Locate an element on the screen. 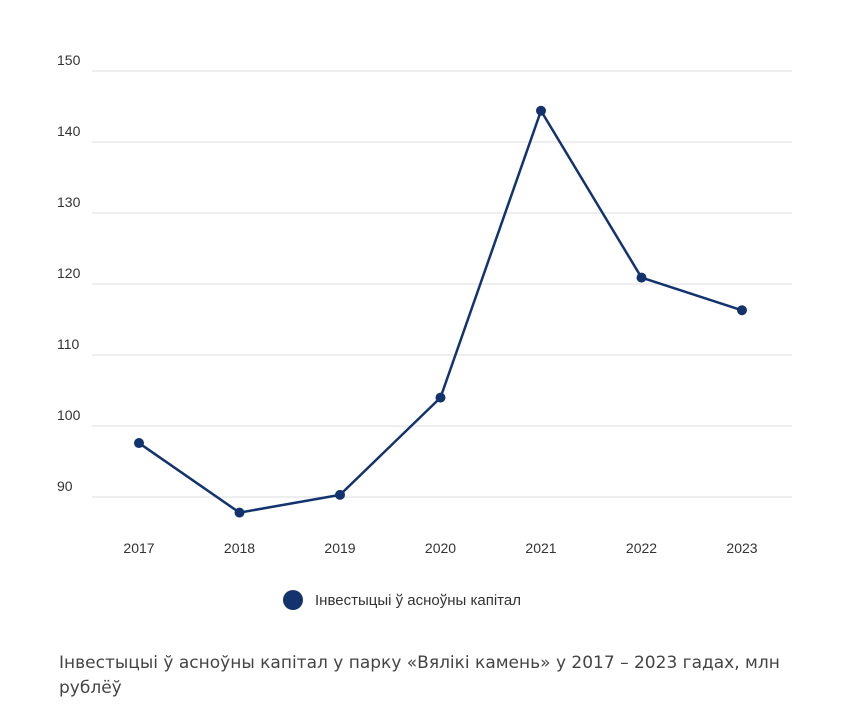  x-axis-ticks: 2017 2018 2019 2020 2021 2022 2023 is located at coordinates (440, 548).